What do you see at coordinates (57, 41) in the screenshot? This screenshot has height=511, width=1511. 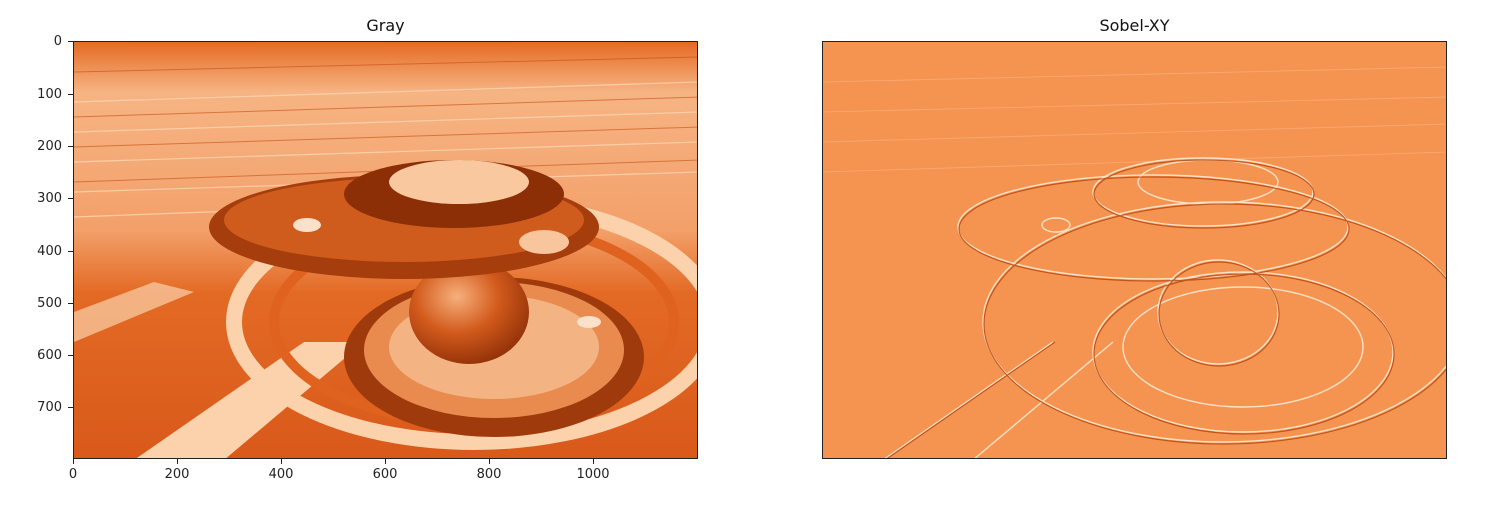 I see `y-tick-label: 0` at bounding box center [57, 41].